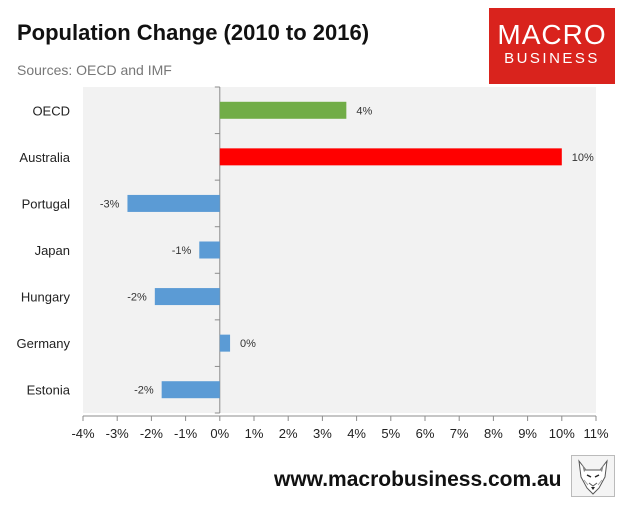 The image size is (625, 505). Describe the element at coordinates (390, 433) in the screenshot. I see `x-tick-label: 5%` at that location.